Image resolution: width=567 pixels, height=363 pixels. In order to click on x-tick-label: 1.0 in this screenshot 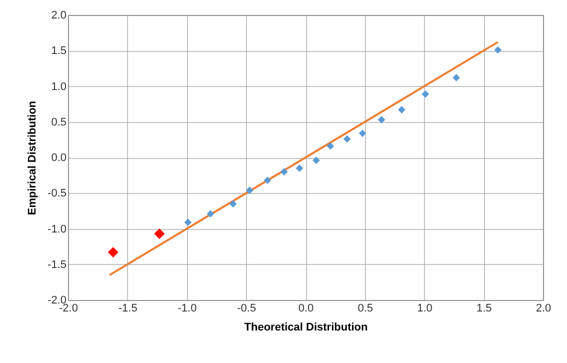, I will do `click(424, 308)`.